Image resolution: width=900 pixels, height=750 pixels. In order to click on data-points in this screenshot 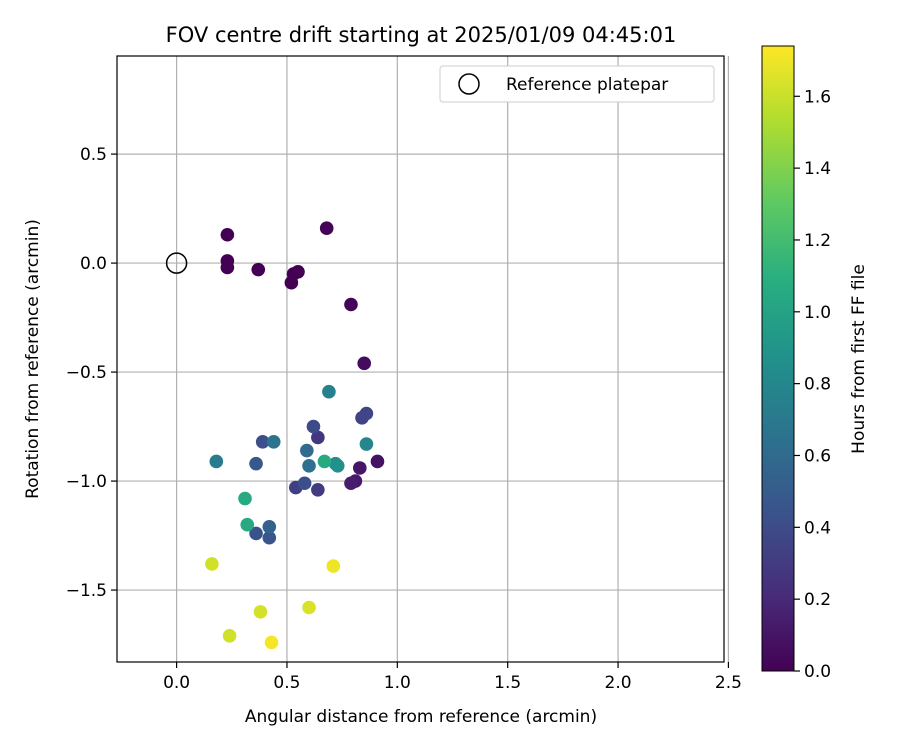, I will do `click(275, 435)`.